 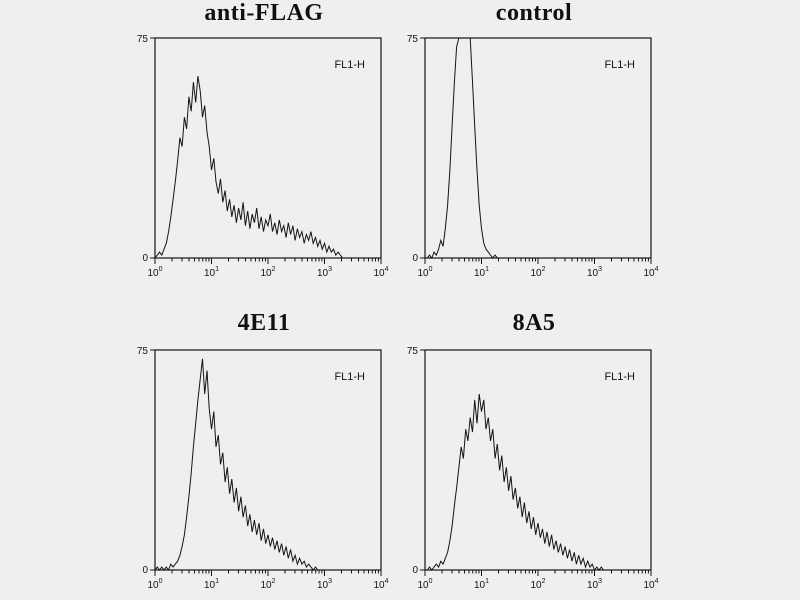 What do you see at coordinates (534, 323) in the screenshot?
I see `panel-title-8a5: 8A5` at bounding box center [534, 323].